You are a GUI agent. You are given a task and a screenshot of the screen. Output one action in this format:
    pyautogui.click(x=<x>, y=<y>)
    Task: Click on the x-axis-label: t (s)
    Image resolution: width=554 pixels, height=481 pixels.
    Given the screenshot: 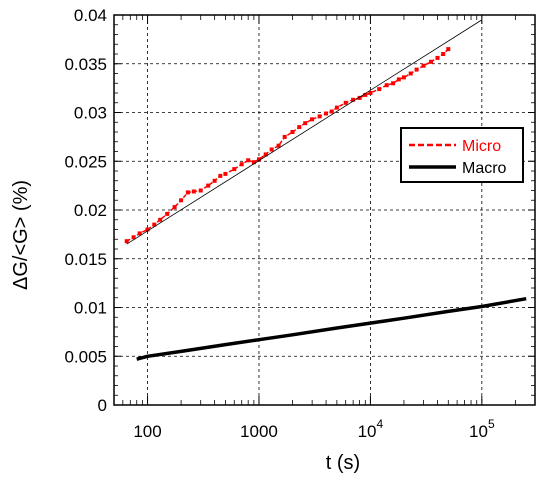 What is the action you would take?
    pyautogui.click(x=343, y=463)
    